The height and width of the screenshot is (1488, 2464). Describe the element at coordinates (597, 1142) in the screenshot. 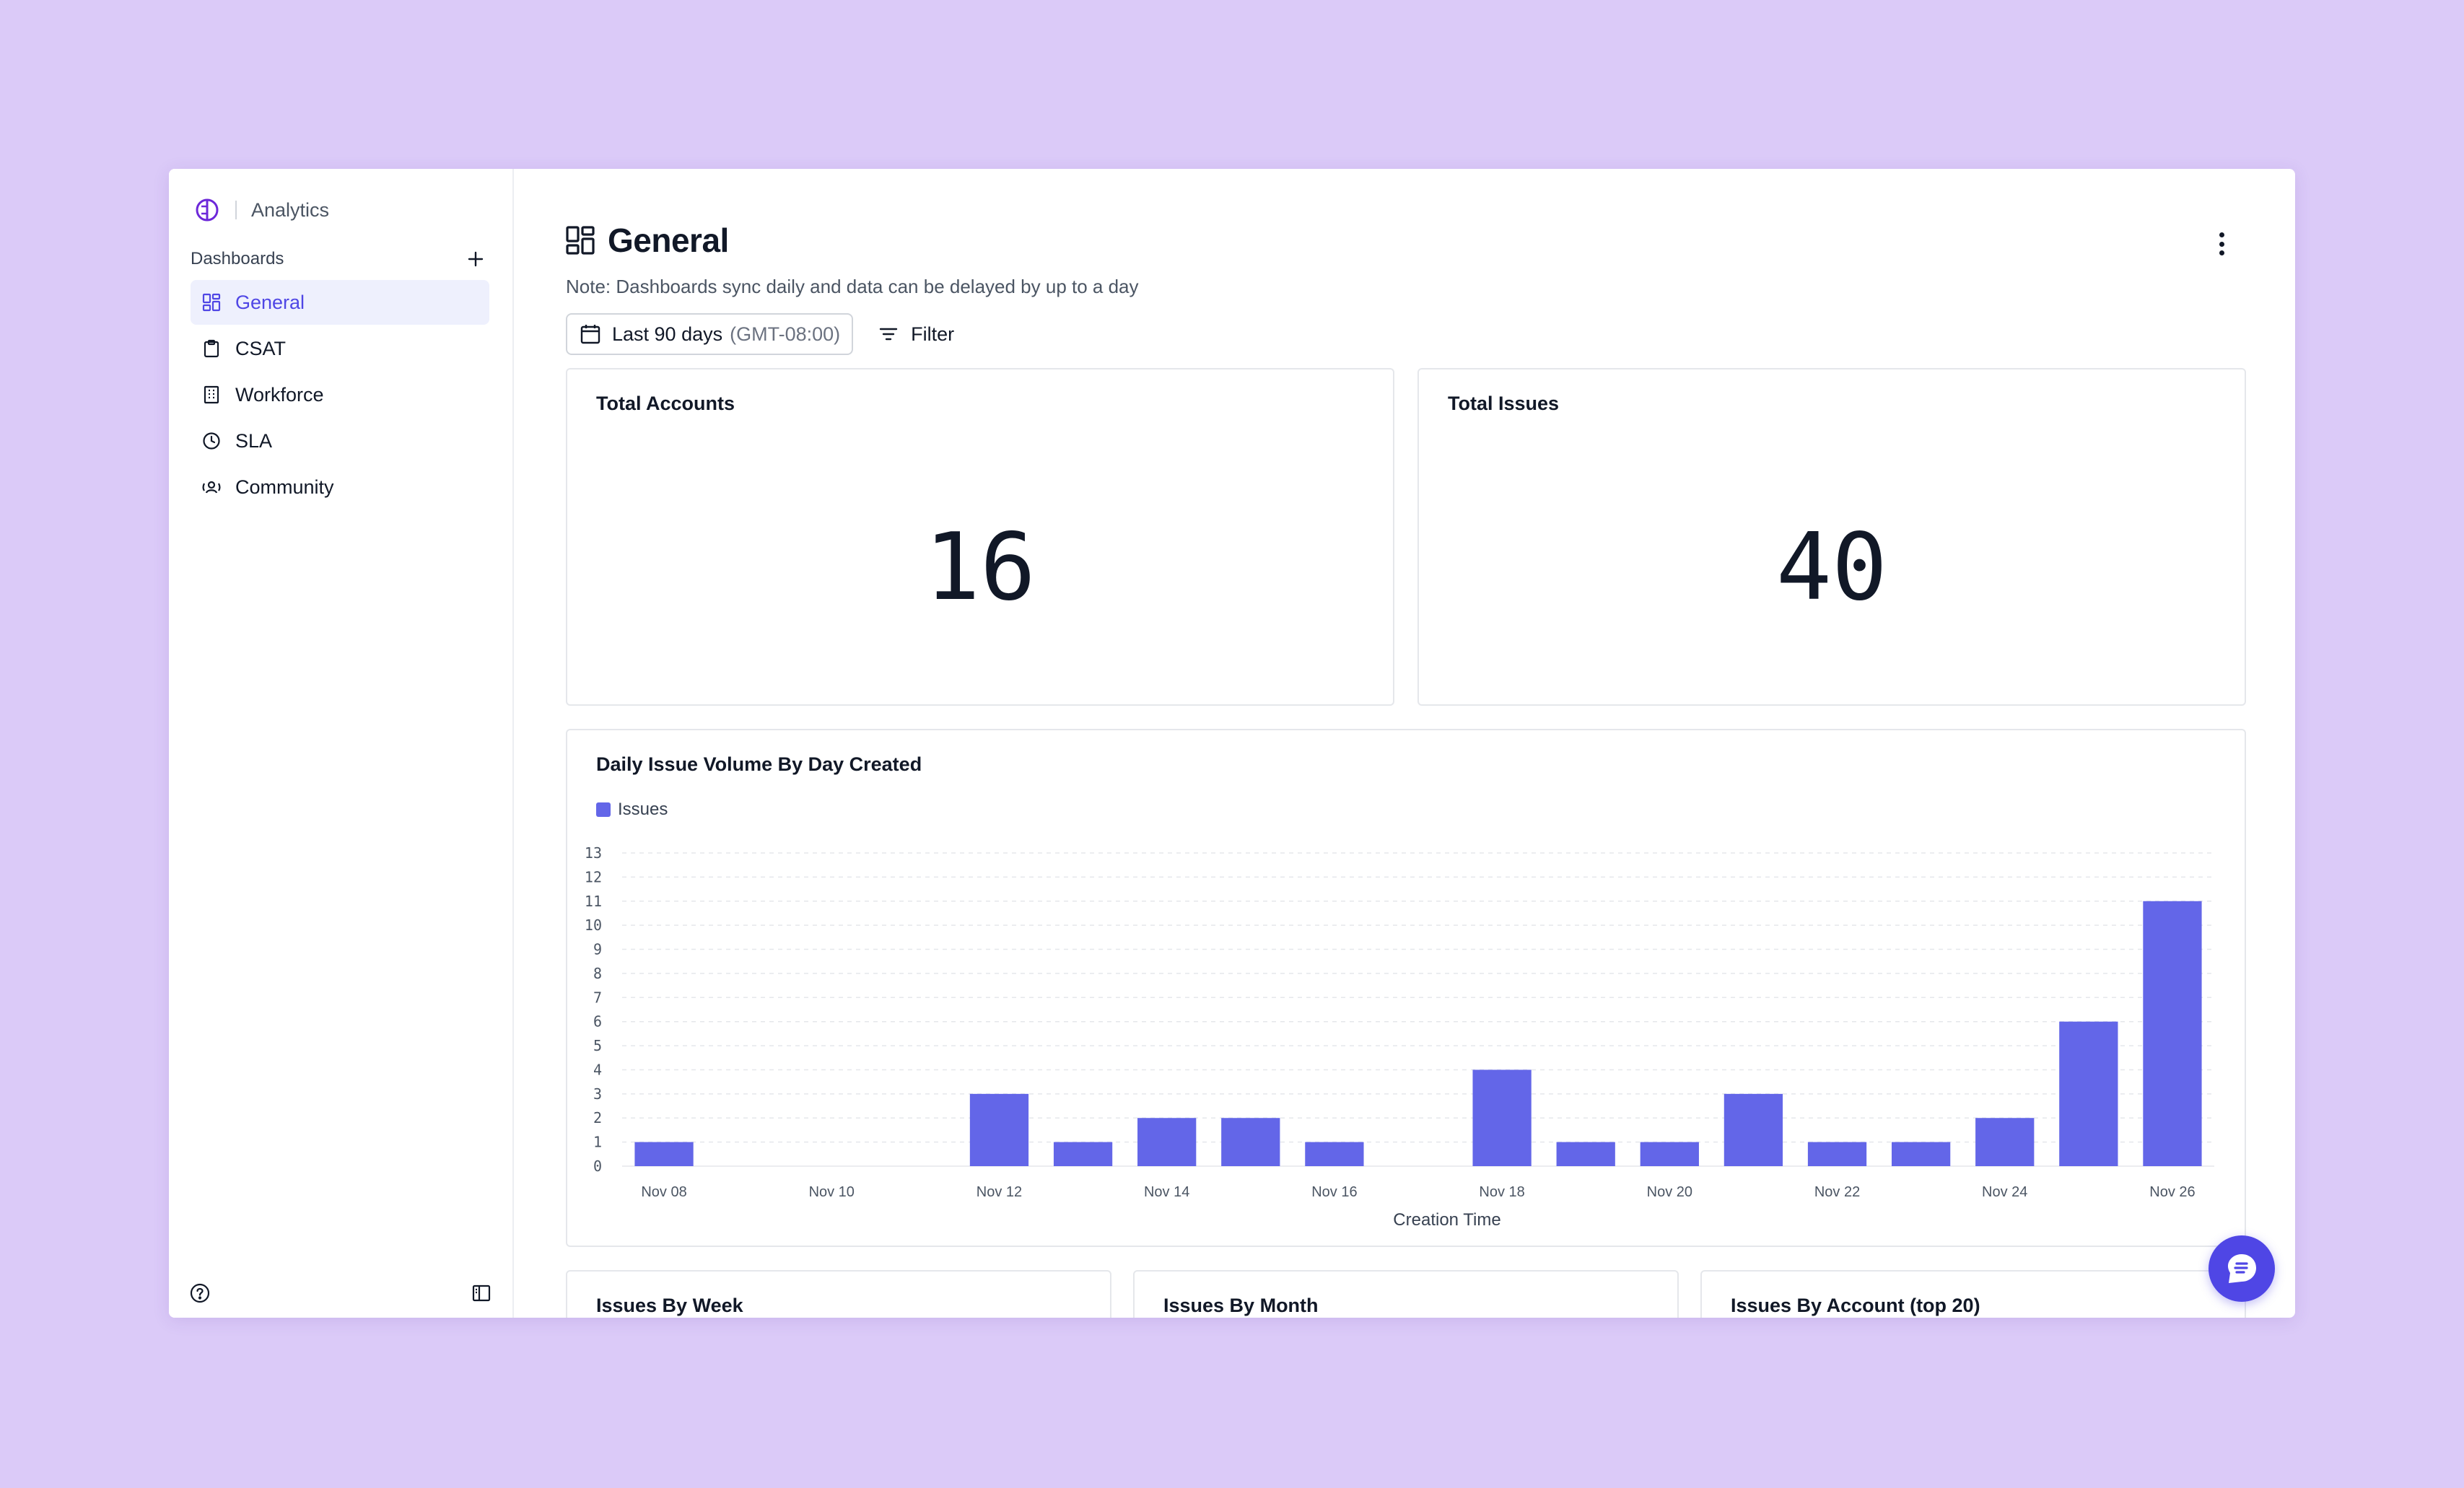

I see `y-tick-label: 1` at that location.